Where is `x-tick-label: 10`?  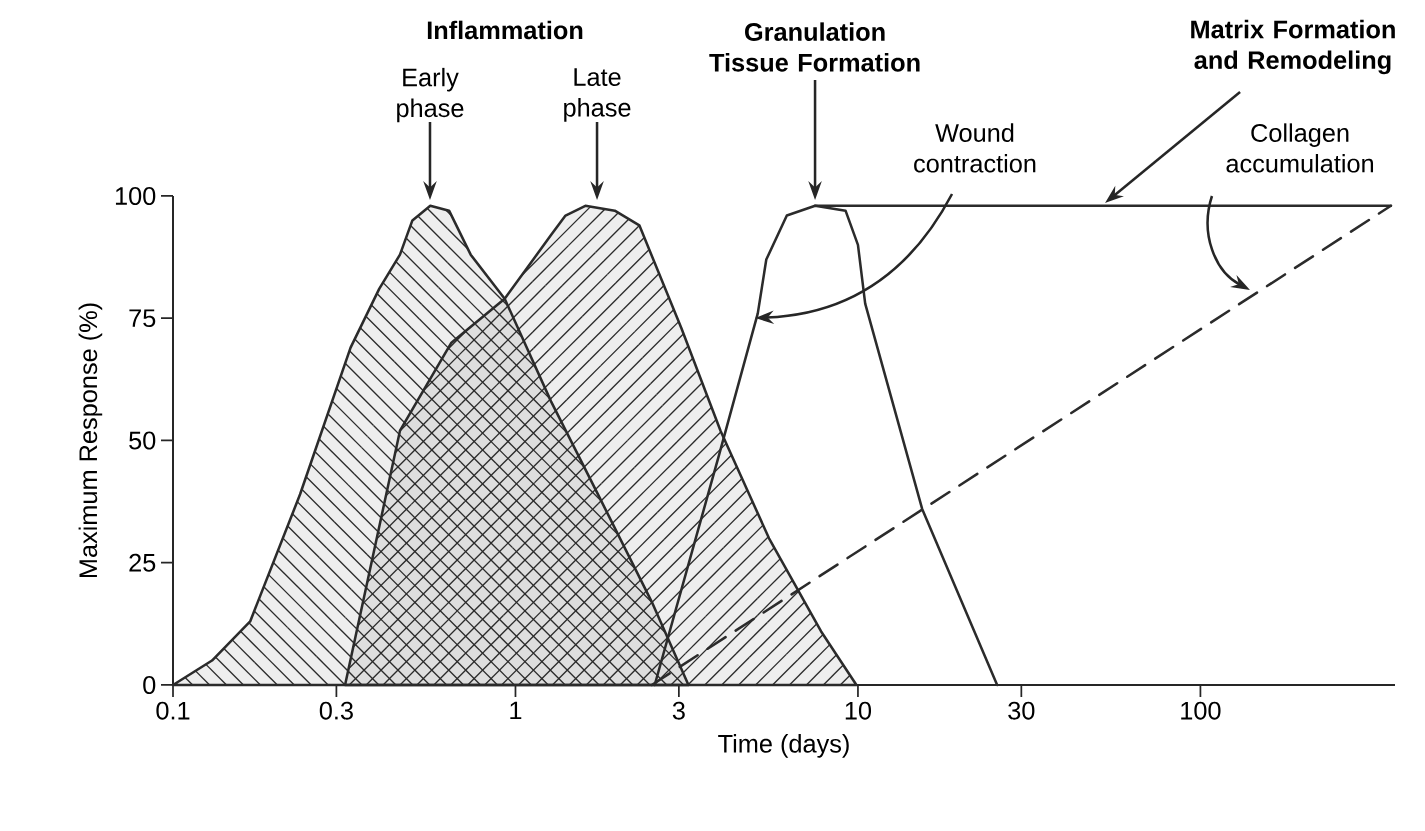 x-tick-label: 10 is located at coordinates (858, 710).